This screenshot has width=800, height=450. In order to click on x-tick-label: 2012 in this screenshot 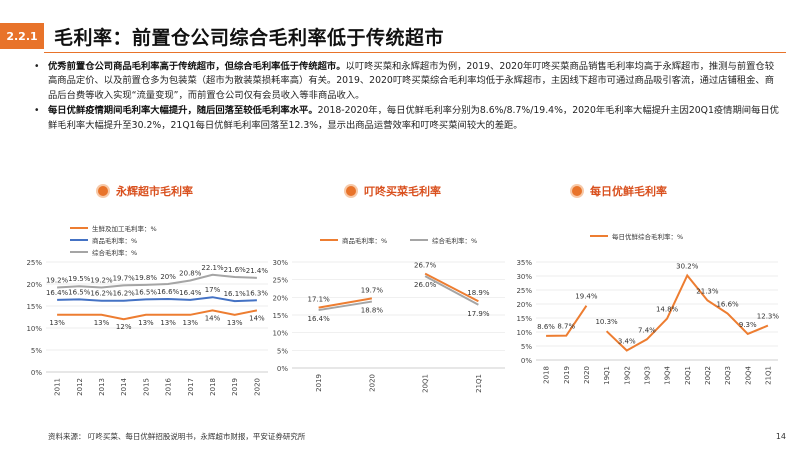, I will do `click(80, 387)`.